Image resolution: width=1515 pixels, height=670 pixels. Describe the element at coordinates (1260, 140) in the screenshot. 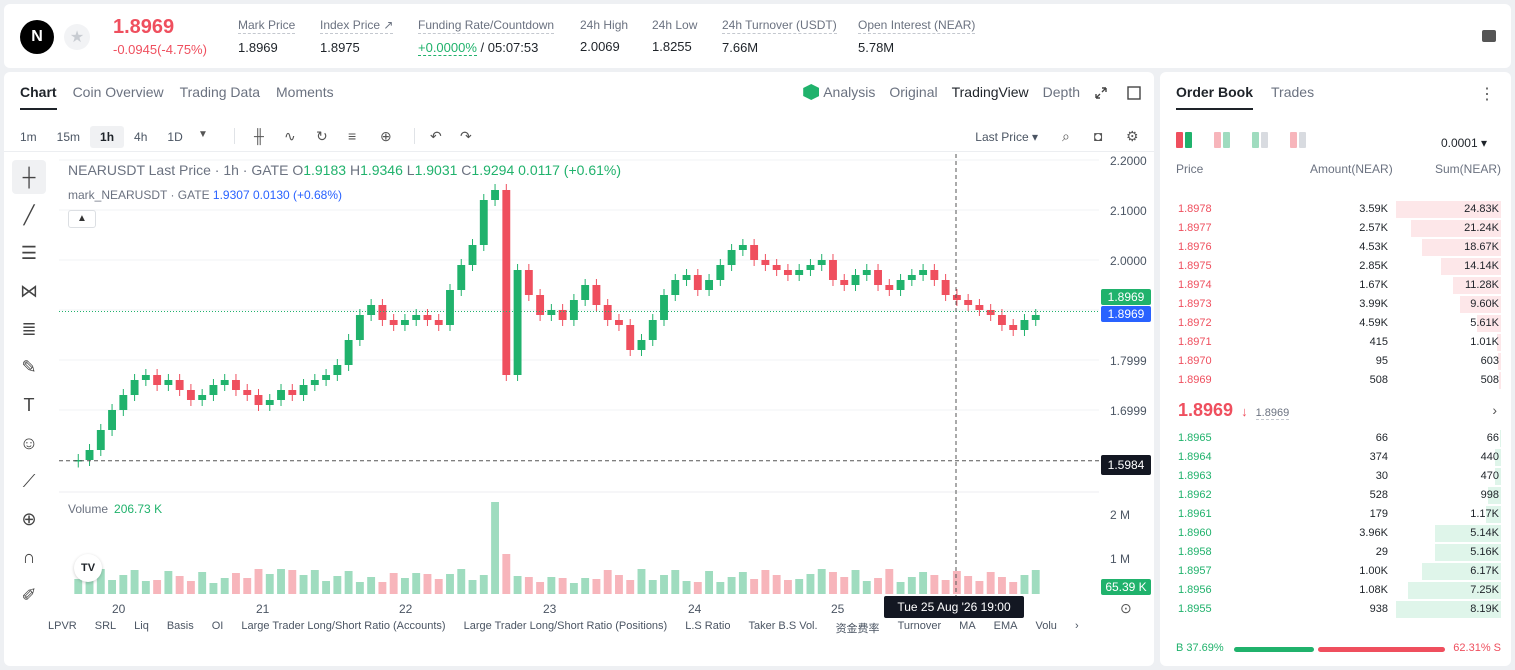

I see `mode-bids-icon` at that location.